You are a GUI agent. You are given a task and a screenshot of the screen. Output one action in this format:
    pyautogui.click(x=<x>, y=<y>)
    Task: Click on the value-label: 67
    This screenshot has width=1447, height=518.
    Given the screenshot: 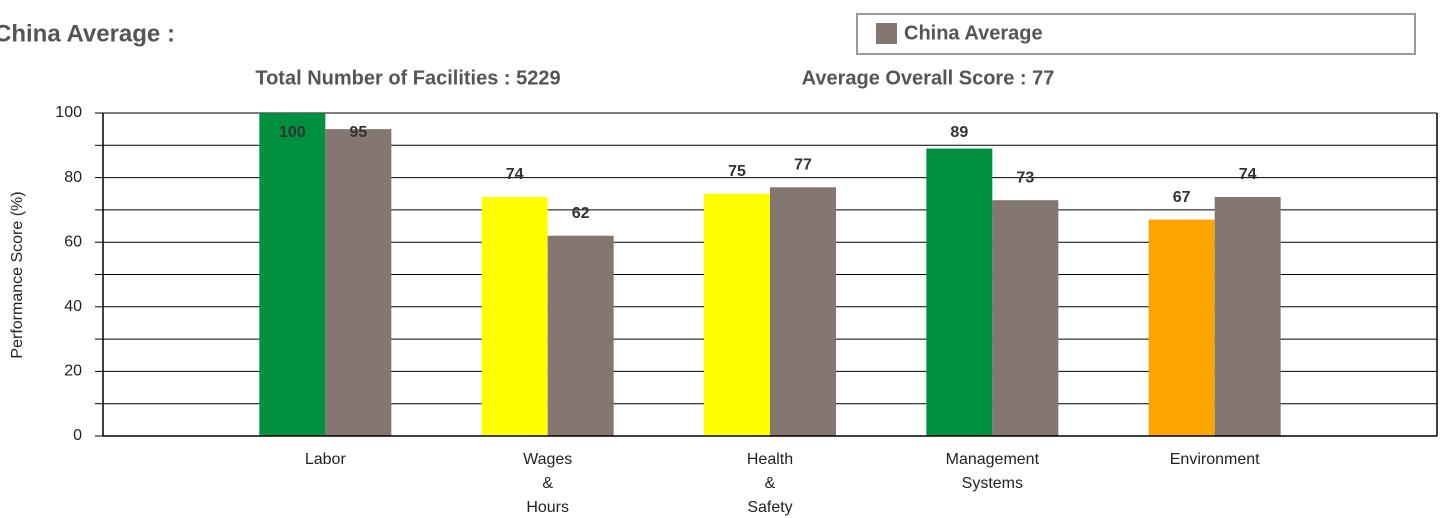 What is the action you would take?
    pyautogui.click(x=1182, y=197)
    